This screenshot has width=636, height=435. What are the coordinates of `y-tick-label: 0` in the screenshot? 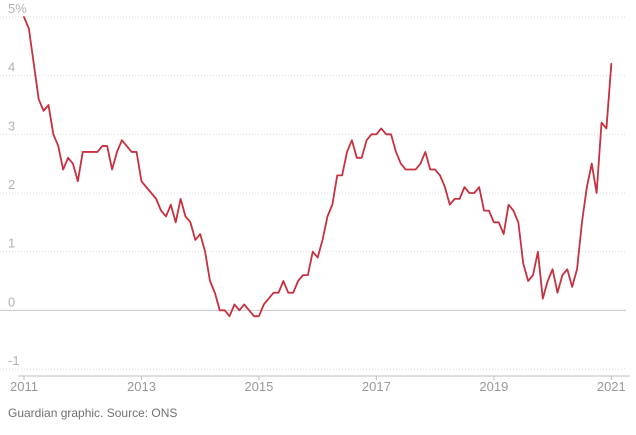 It's located at (11, 301).